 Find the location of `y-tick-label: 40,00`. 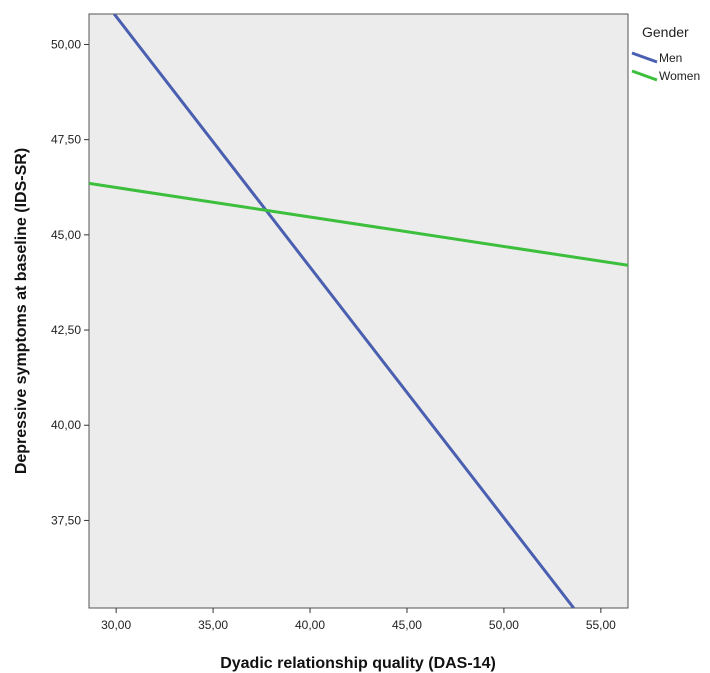

y-tick-label: 40,00 is located at coordinates (66, 425).